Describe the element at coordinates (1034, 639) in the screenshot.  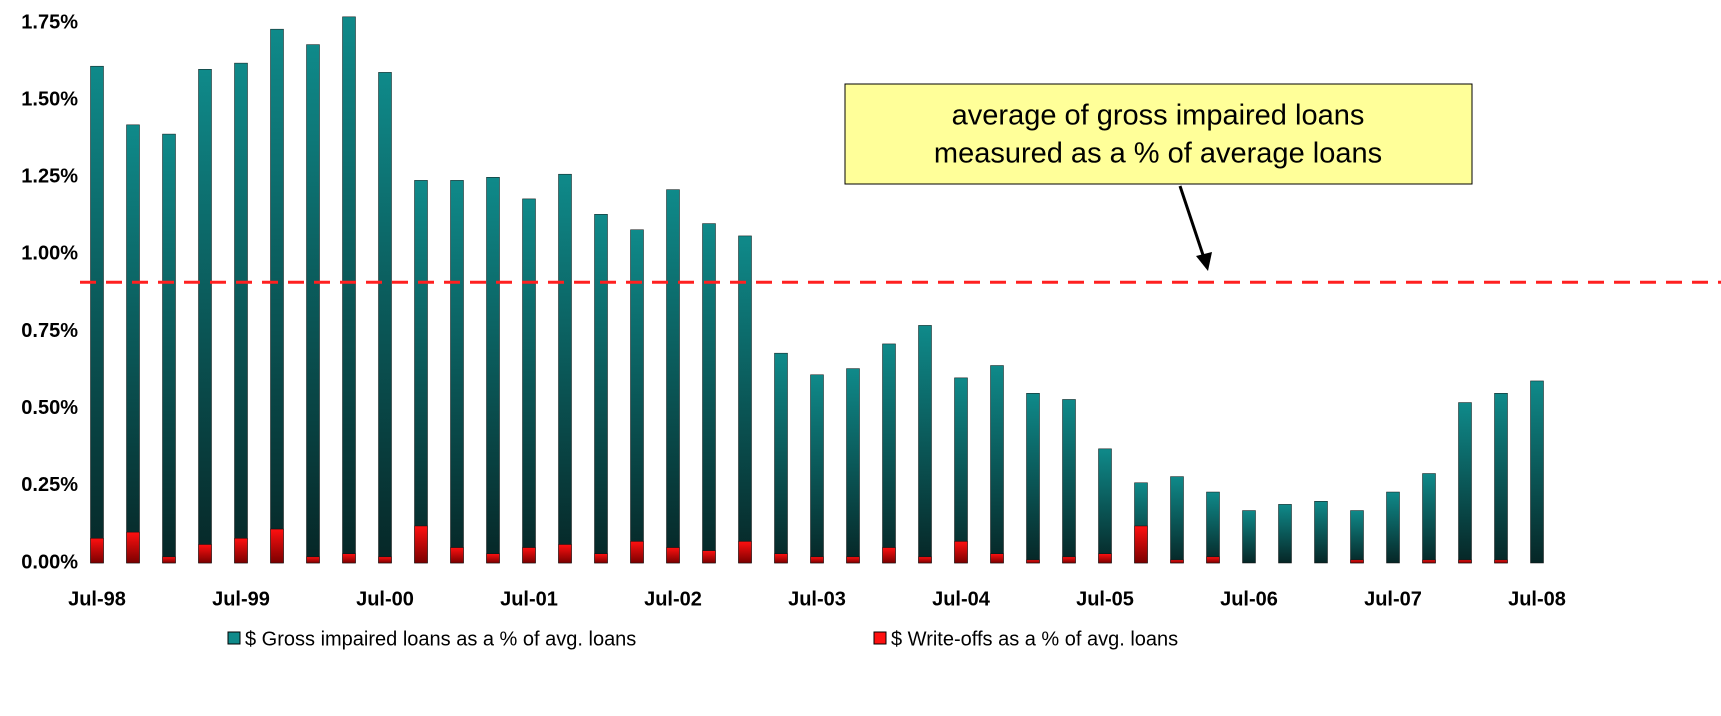
I see `legend-label: $ Write-offs as a % of avg. loans` at that location.